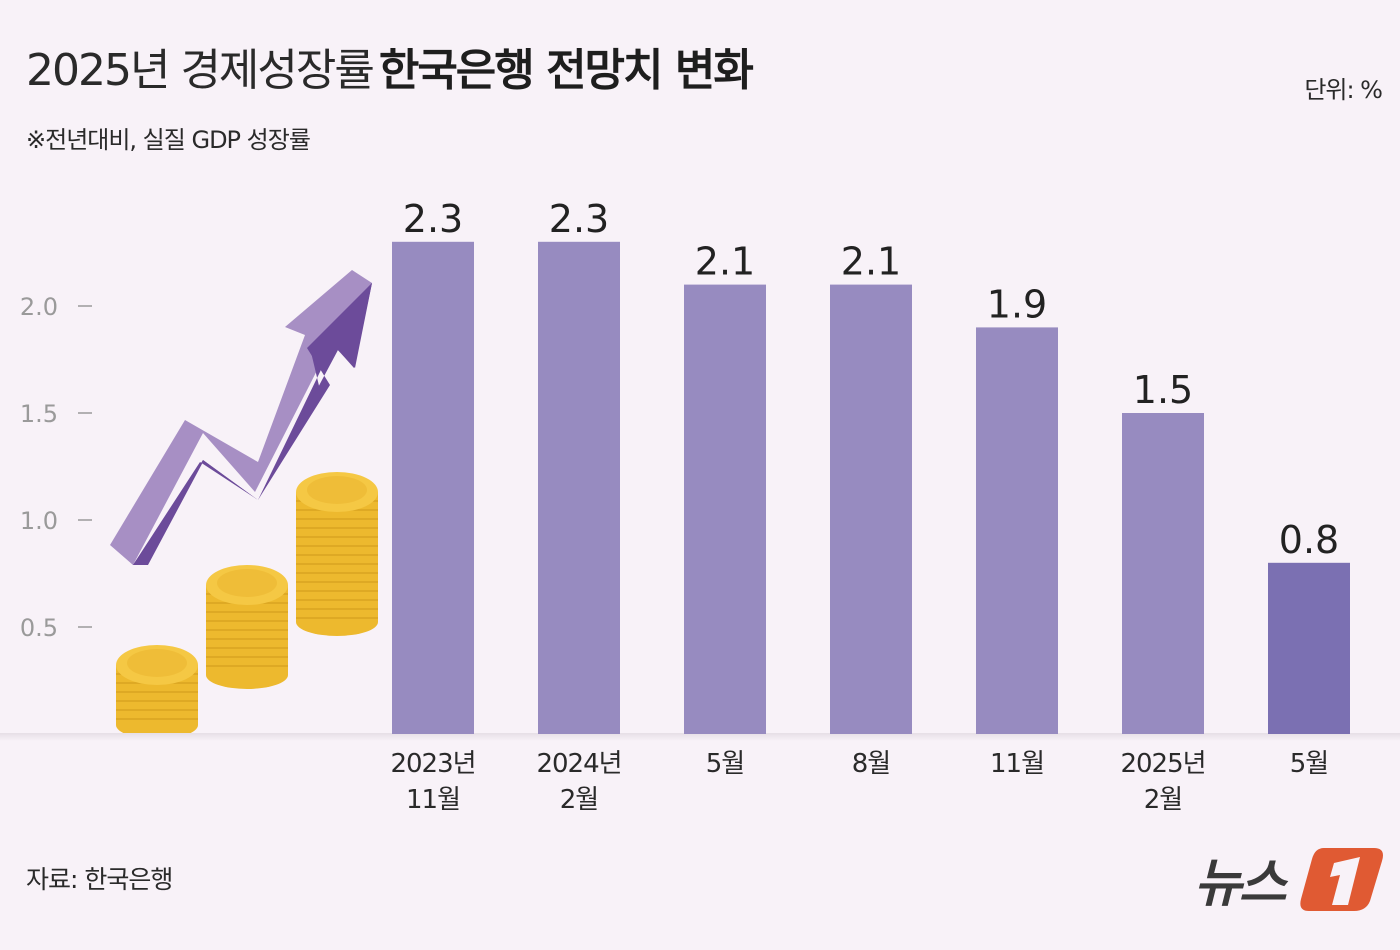  I want to click on svg-text: 뉴스, so click(1241, 883).